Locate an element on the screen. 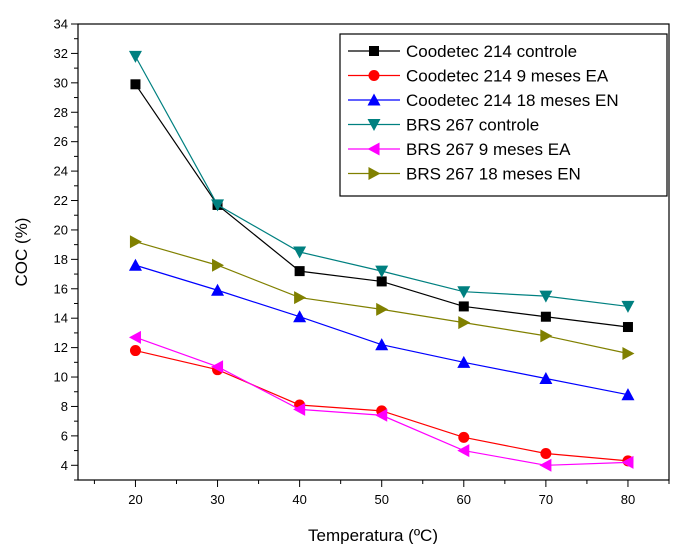 The height and width of the screenshot is (544, 681). x-tick-label: 50 is located at coordinates (381, 499).